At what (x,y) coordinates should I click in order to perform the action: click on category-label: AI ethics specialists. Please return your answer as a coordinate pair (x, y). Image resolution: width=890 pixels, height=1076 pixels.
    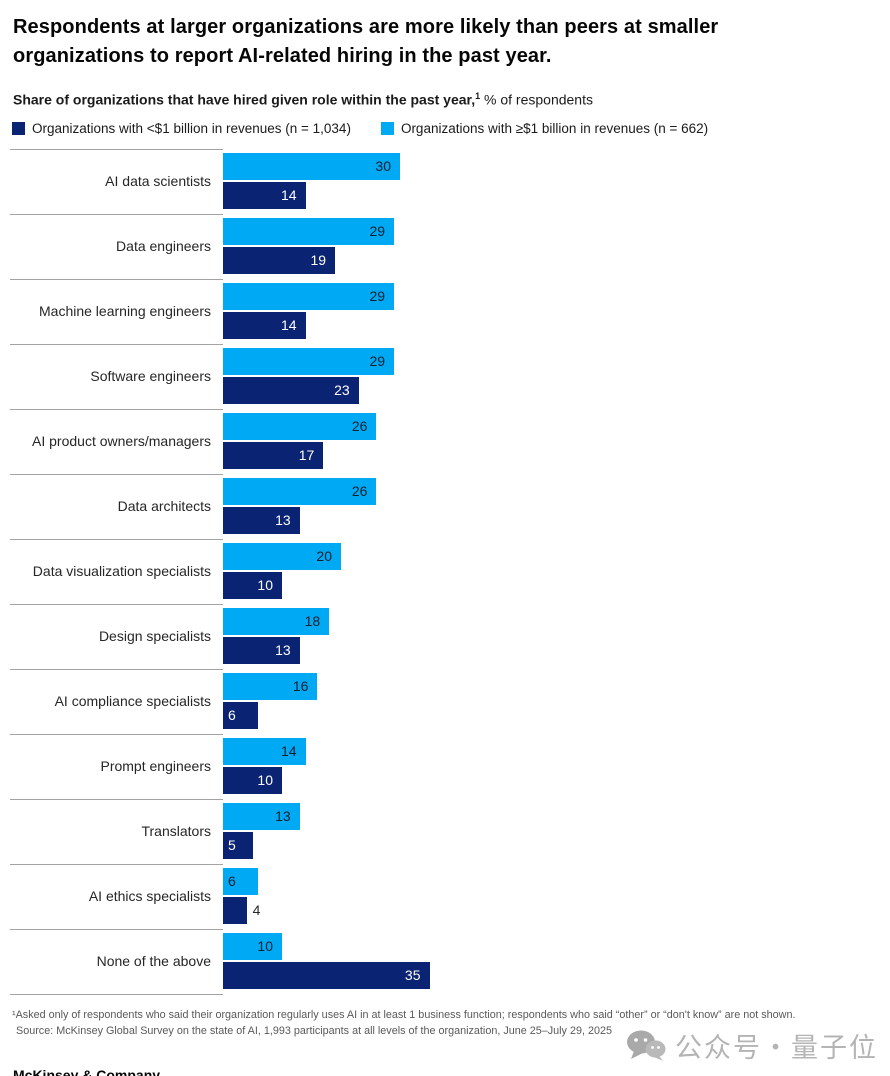
    Looking at the image, I should click on (149, 895).